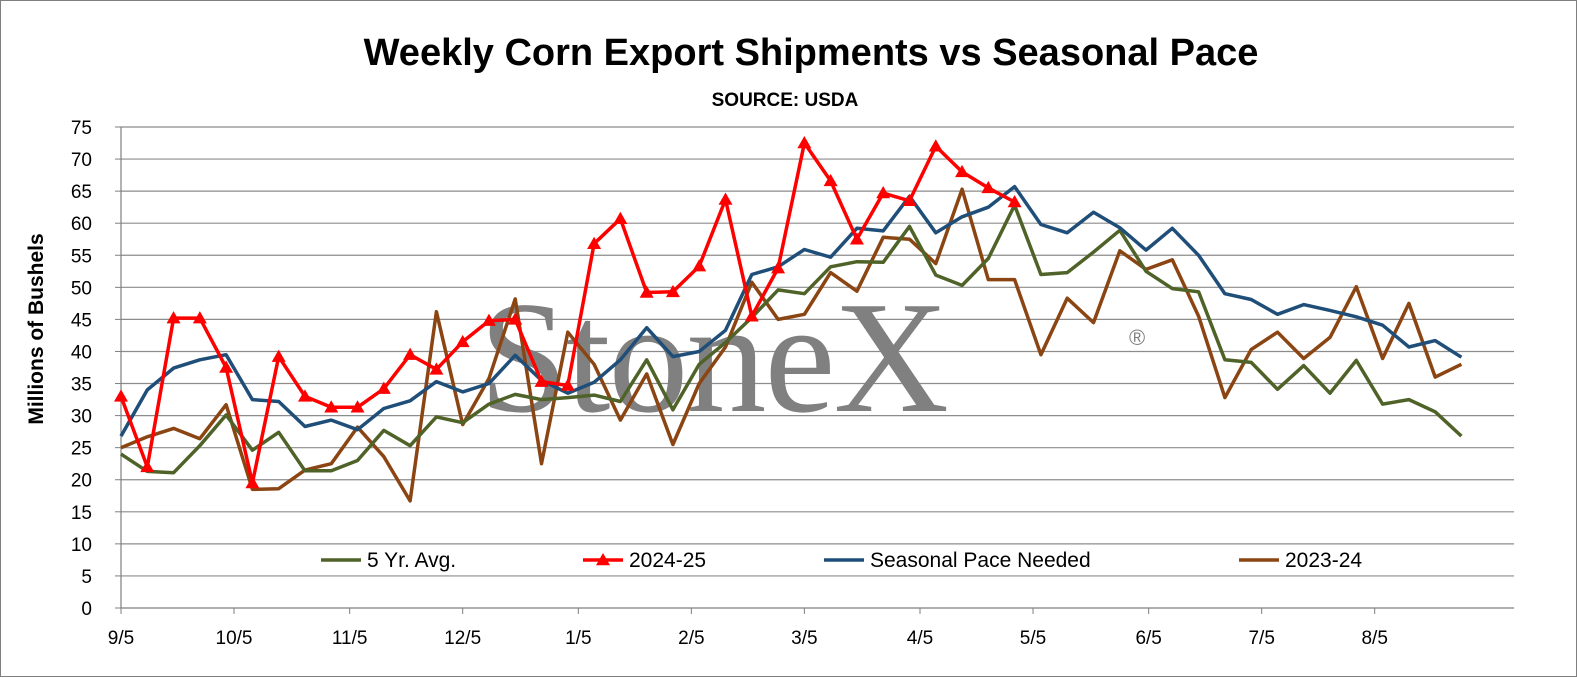  What do you see at coordinates (86, 577) in the screenshot?
I see `y-tick-label: 5` at bounding box center [86, 577].